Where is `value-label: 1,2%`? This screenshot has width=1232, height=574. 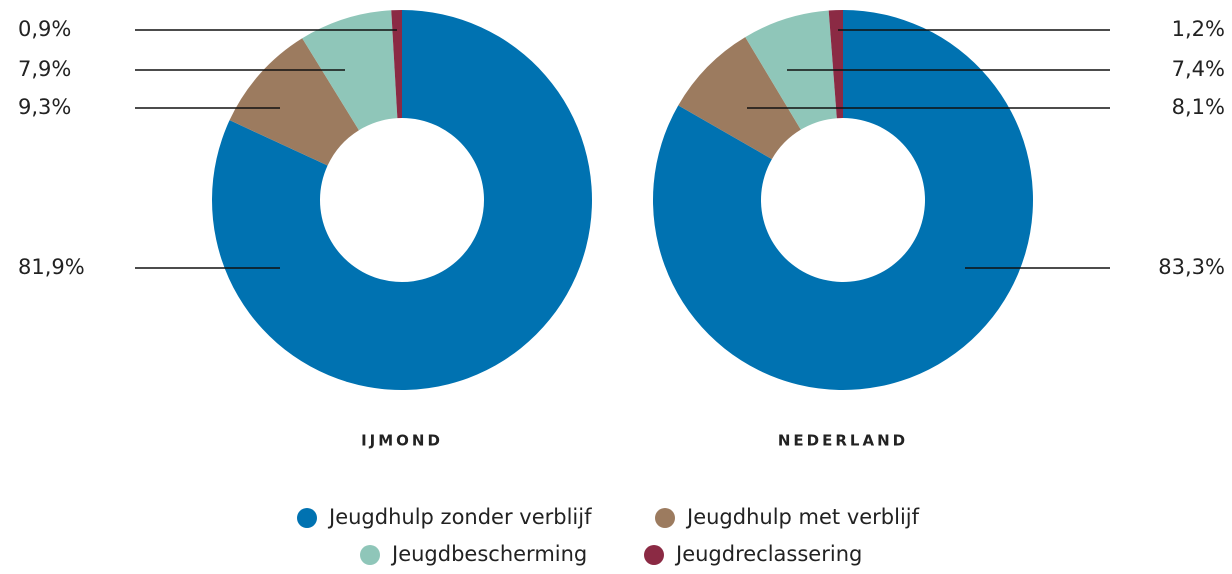 value-label: 1,2% is located at coordinates (1198, 29).